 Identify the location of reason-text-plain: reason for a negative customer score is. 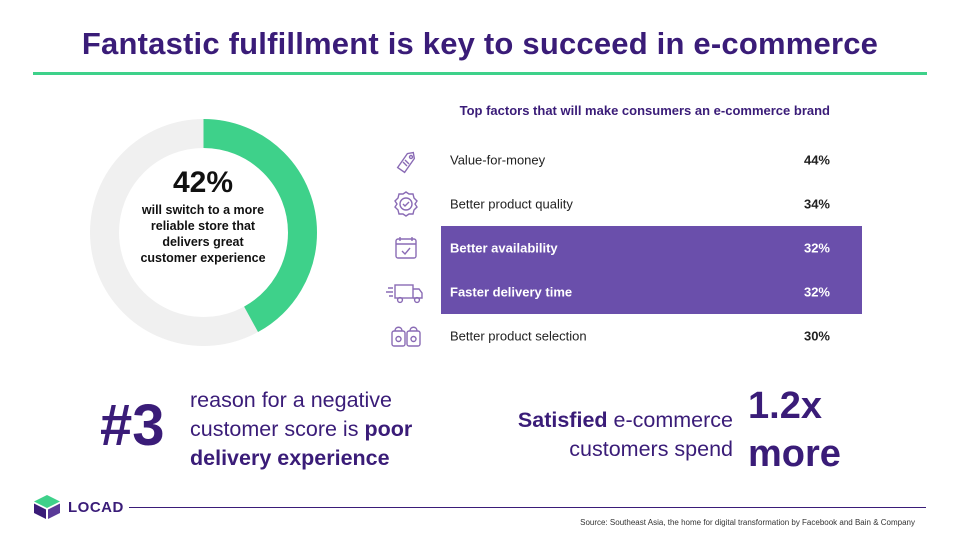
(291, 414).